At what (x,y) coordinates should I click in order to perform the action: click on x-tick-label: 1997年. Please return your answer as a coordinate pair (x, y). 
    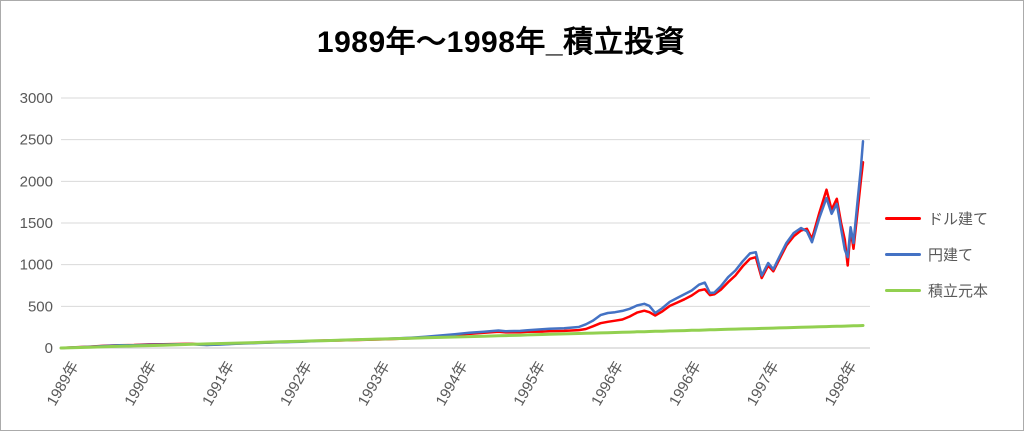
    Looking at the image, I should click on (763, 384).